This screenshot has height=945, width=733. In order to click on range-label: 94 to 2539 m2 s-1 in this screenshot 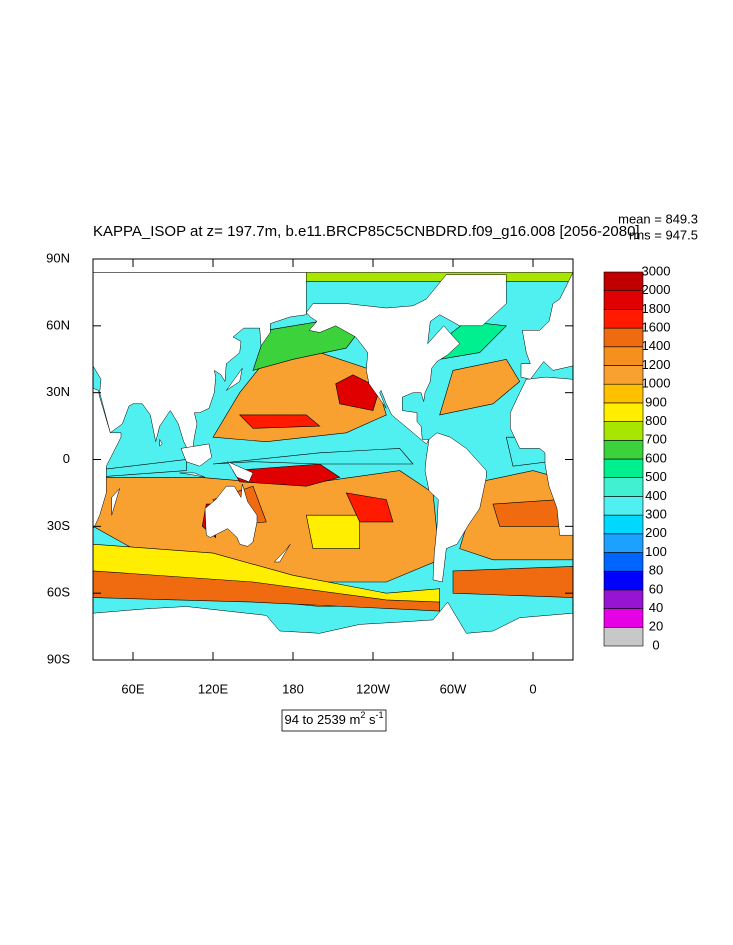, I will do `click(333, 718)`.